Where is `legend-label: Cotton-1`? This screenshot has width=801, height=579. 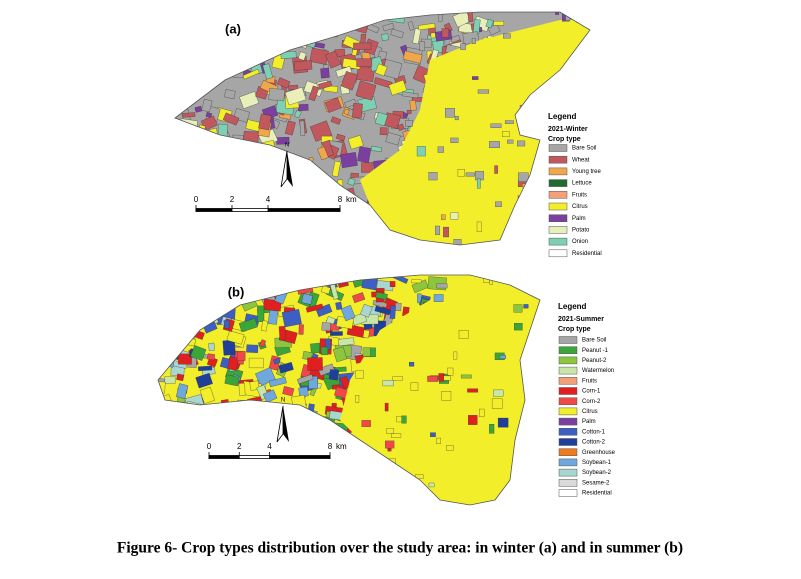 legend-label: Cotton-1 is located at coordinates (594, 432).